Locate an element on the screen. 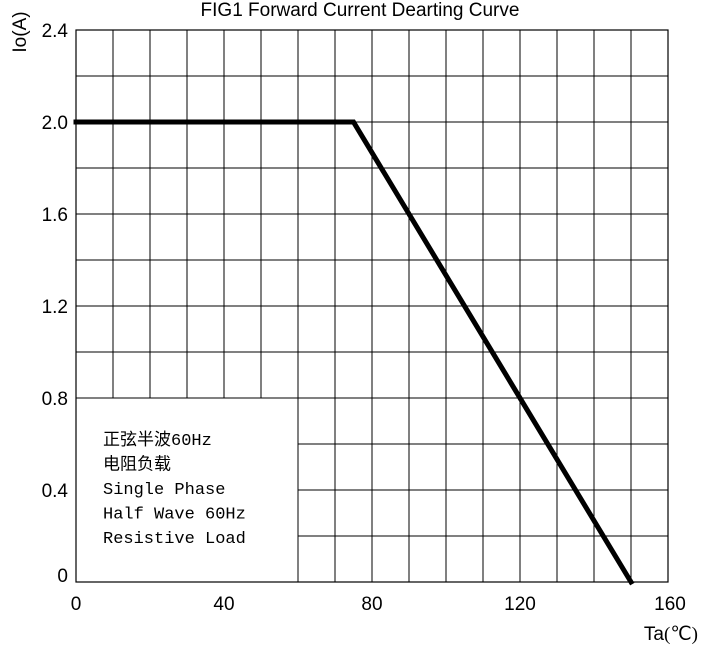  y-tick-label: 1.2 is located at coordinates (55, 307).